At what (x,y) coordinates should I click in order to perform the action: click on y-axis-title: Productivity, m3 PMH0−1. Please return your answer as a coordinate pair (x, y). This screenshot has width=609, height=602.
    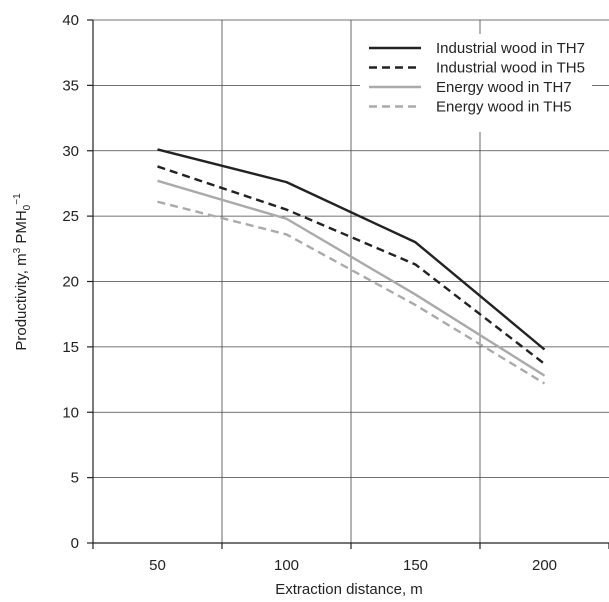
    Looking at the image, I should click on (22, 272).